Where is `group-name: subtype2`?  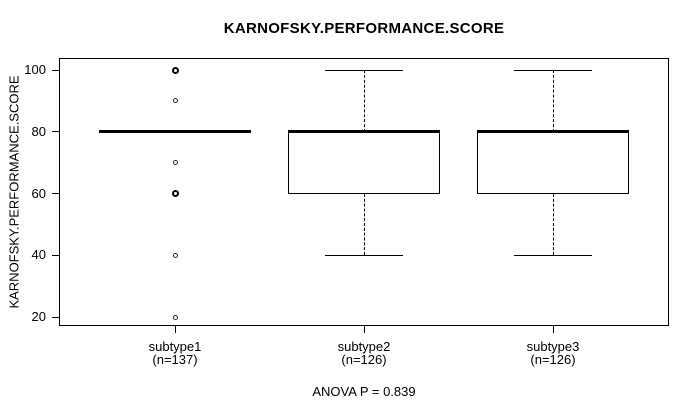
group-name: subtype2 is located at coordinates (364, 346).